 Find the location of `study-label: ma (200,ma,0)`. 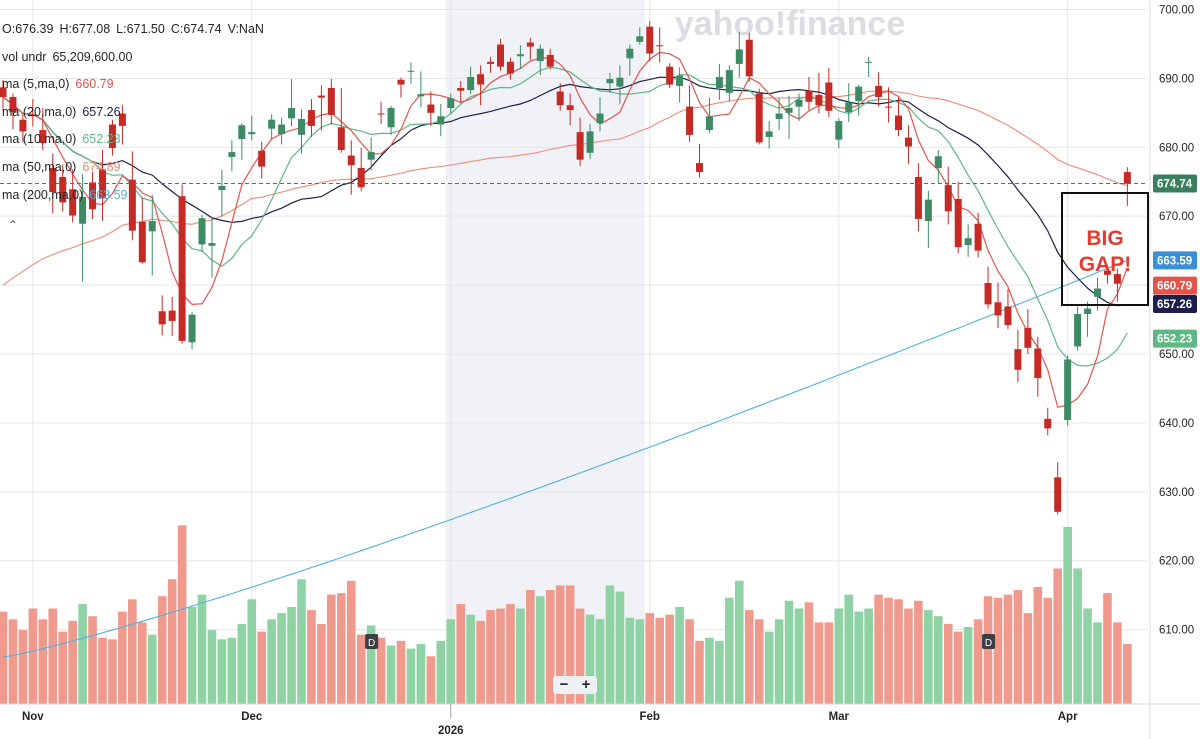

study-label: ma (200,ma,0) is located at coordinates (43, 194).